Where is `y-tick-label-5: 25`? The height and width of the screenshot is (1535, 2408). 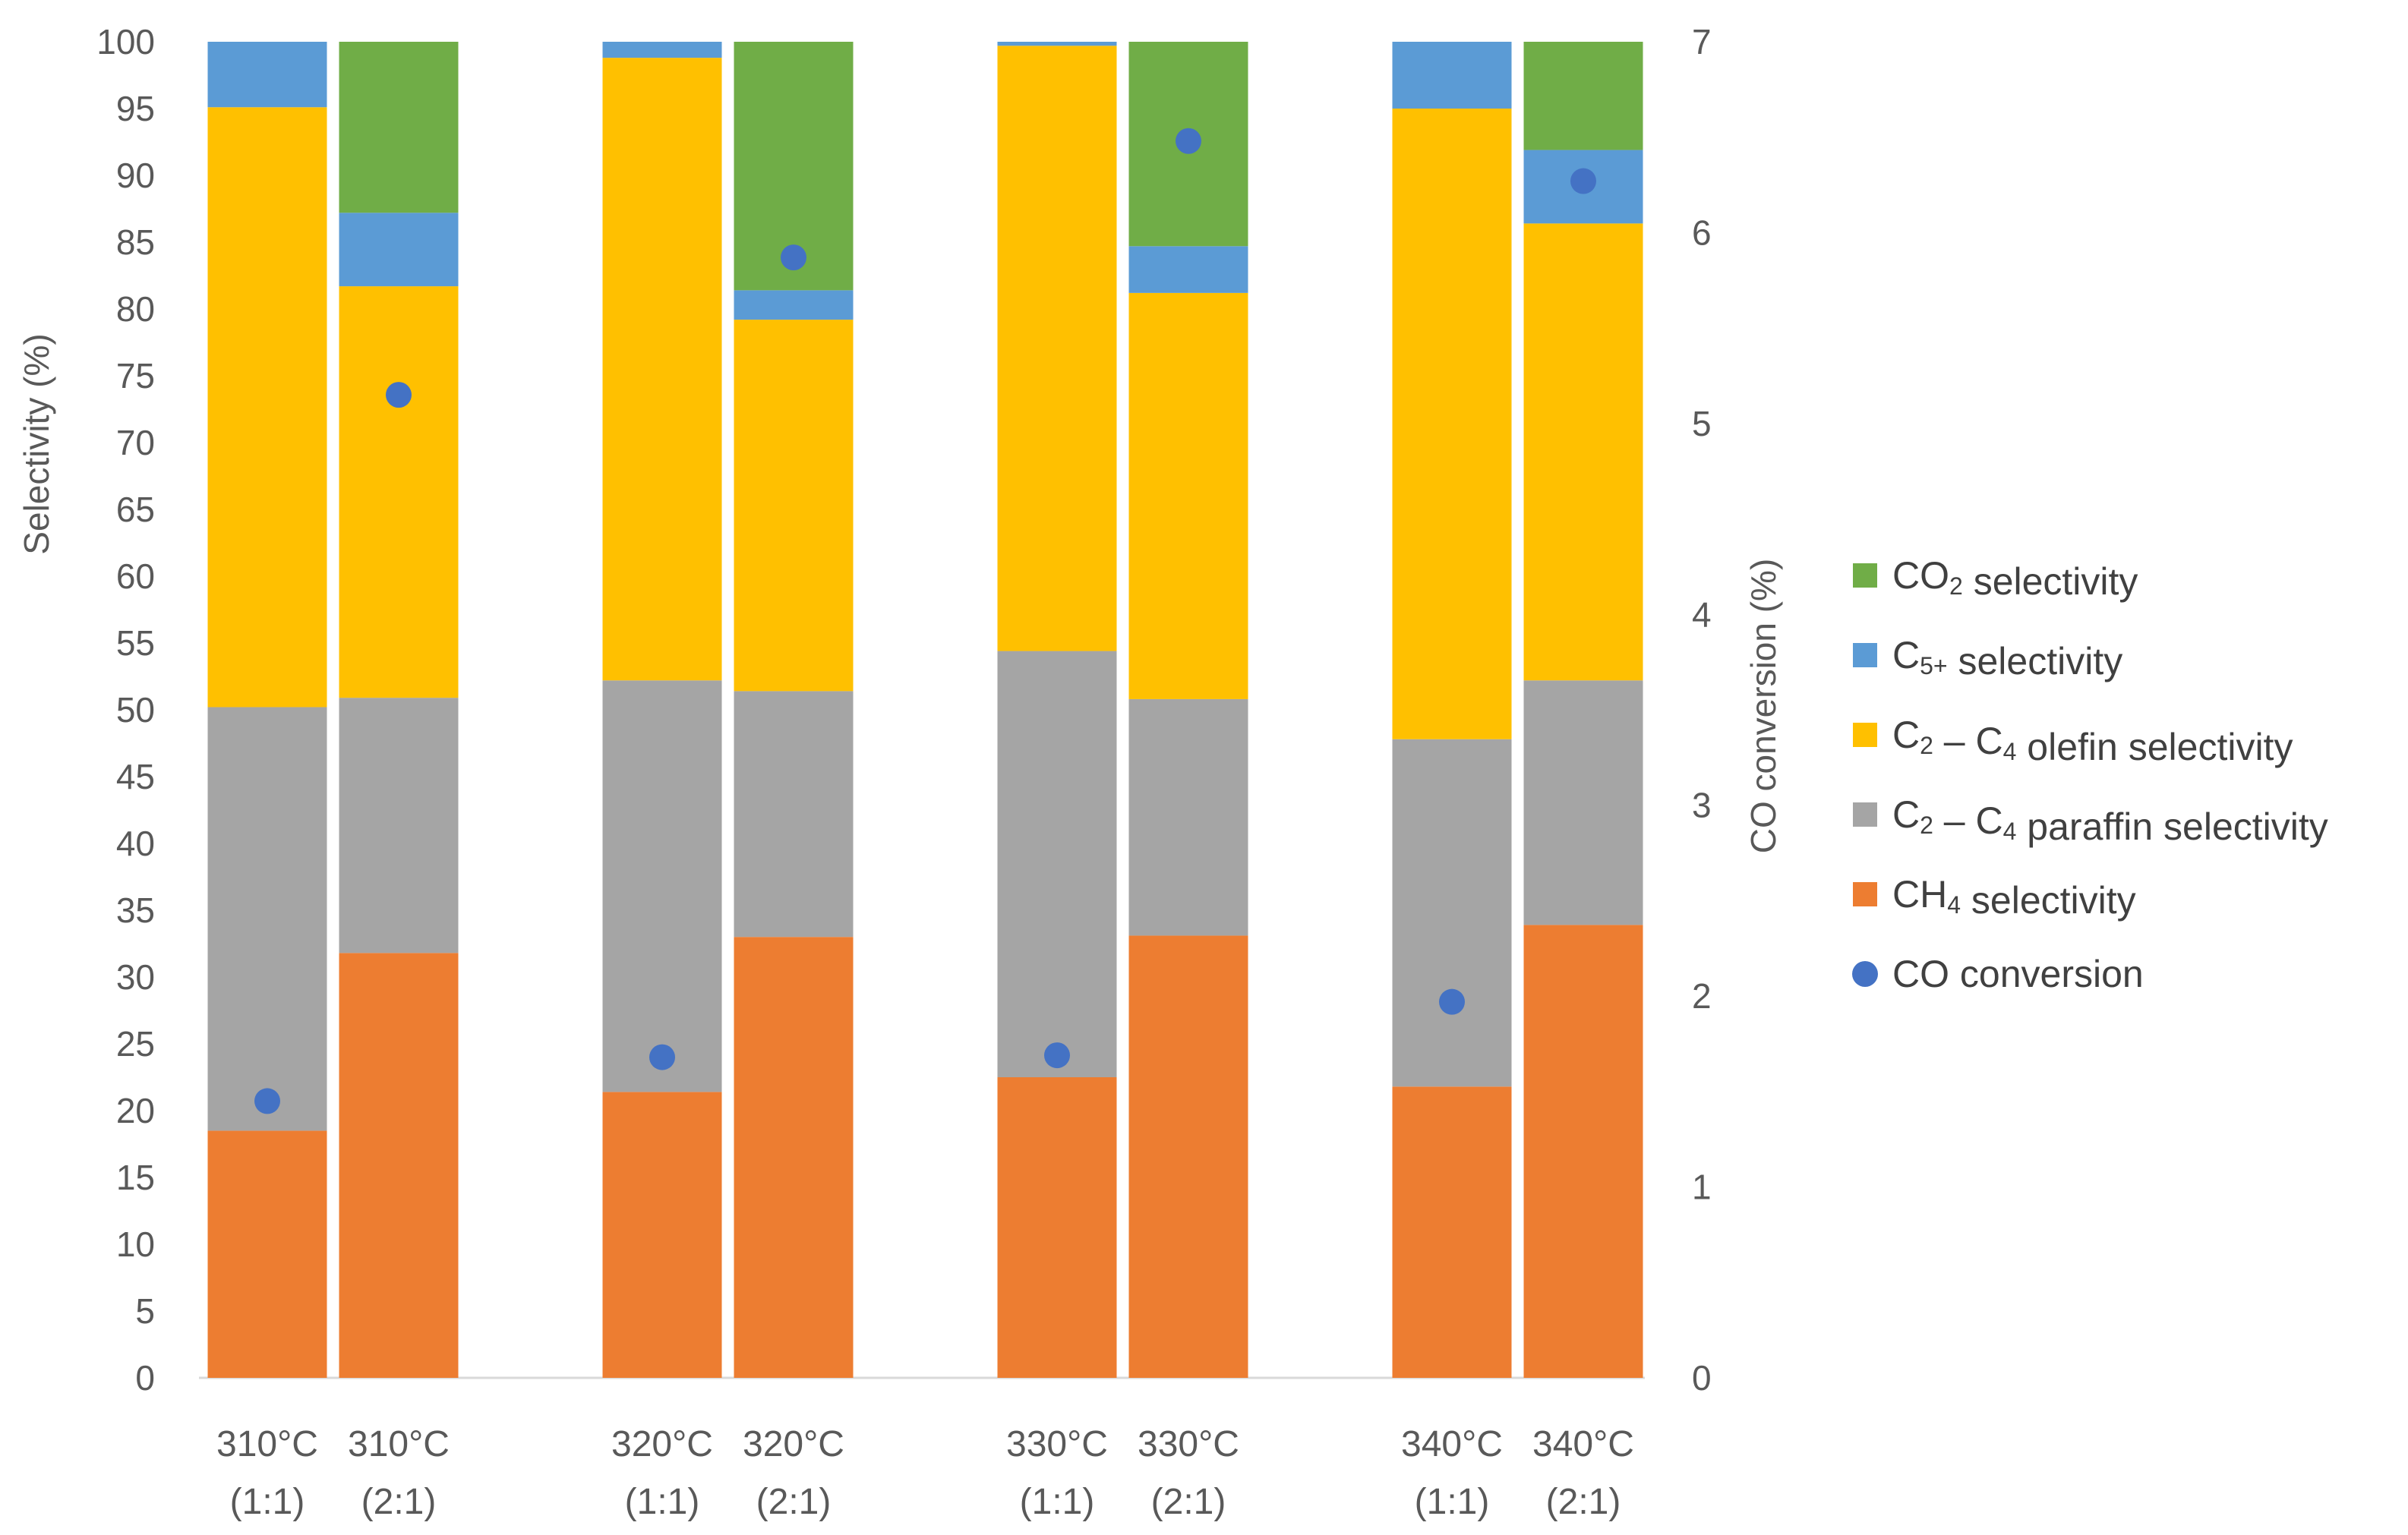
y-tick-label-5: 25 is located at coordinates (135, 1044).